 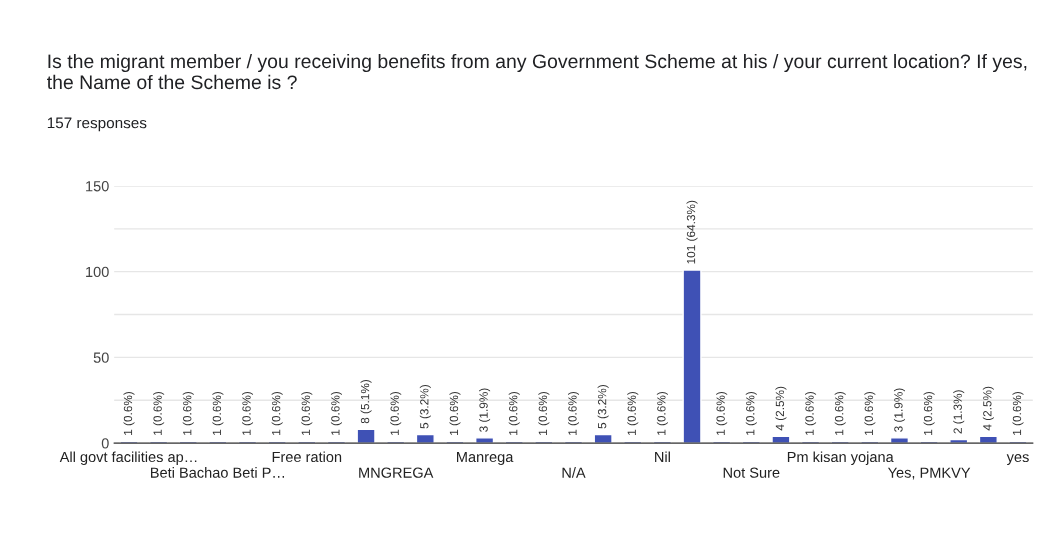 What do you see at coordinates (840, 458) in the screenshot?
I see `x-tick-label: Pm kisan yojana` at bounding box center [840, 458].